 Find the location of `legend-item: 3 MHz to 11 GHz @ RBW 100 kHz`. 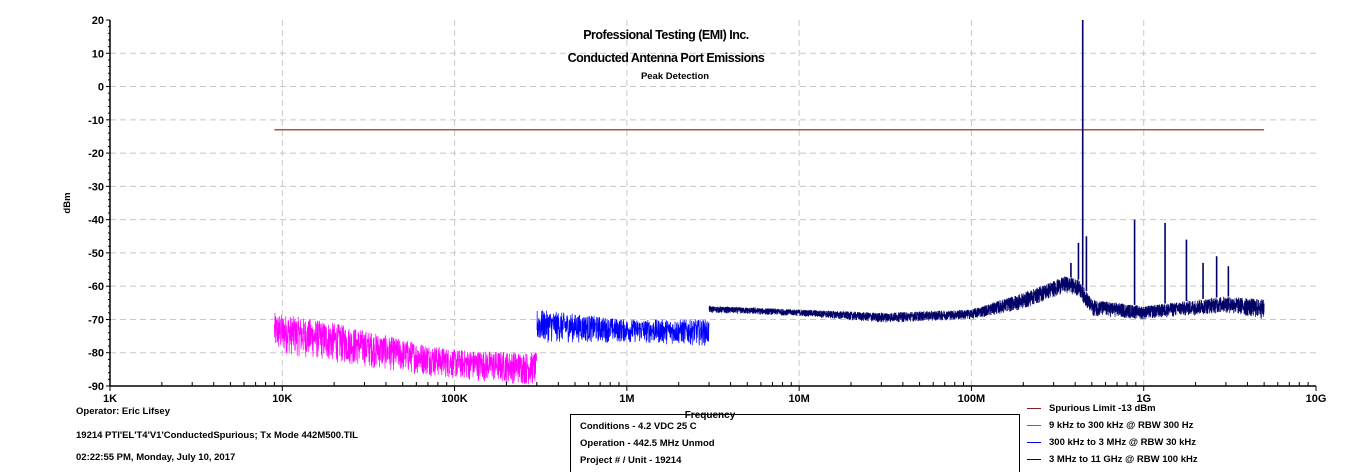

legend-item: 3 MHz to 11 GHz @ RBW 100 kHz is located at coordinates (1112, 459).